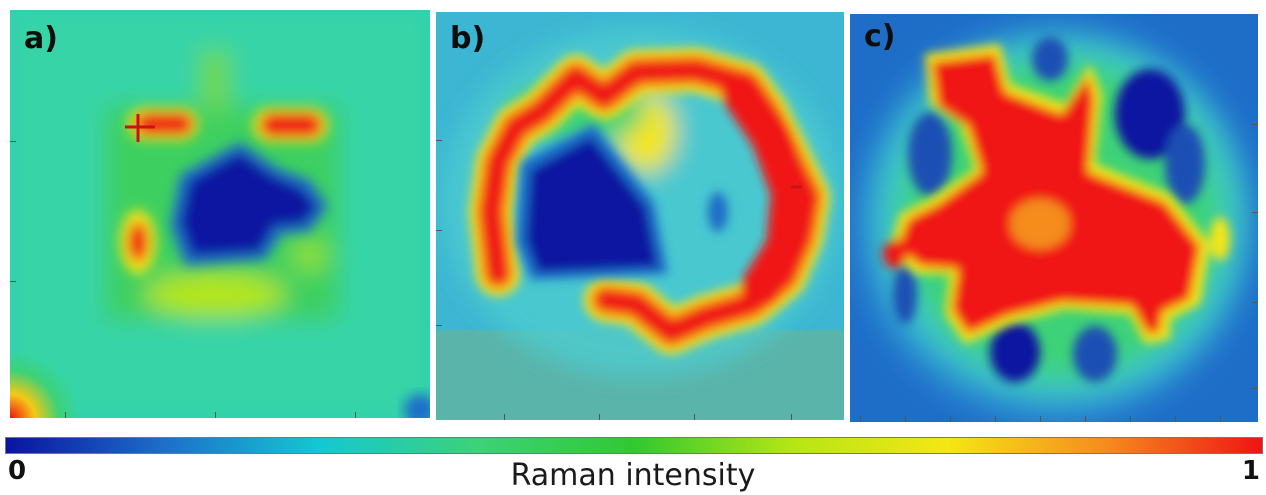 The width and height of the screenshot is (1266, 495). Describe the element at coordinates (17, 471) in the screenshot. I see `colorbar-min-label: 0` at that location.